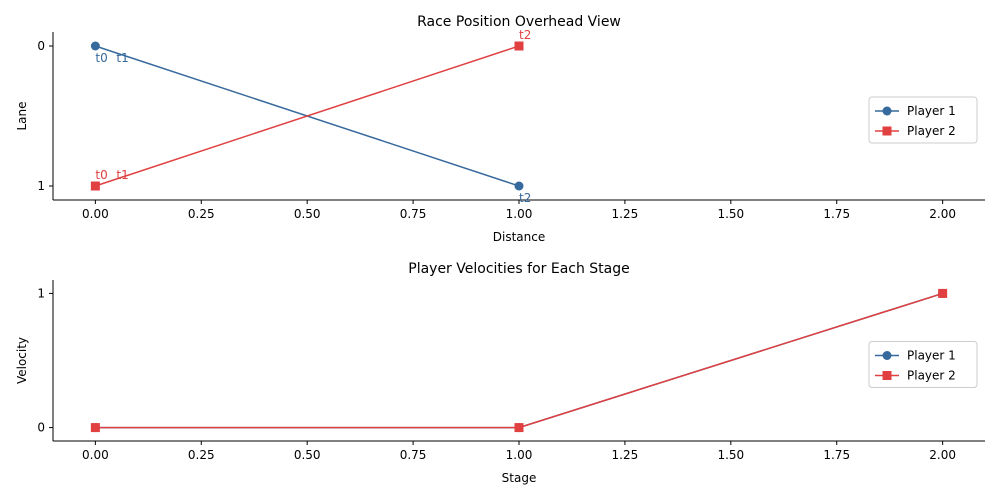  Describe the element at coordinates (307, 116) in the screenshot. I see `series-line` at that location.